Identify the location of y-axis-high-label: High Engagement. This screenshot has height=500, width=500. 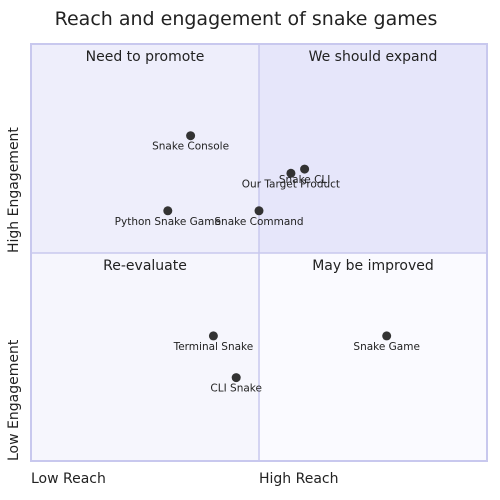
(14, 190).